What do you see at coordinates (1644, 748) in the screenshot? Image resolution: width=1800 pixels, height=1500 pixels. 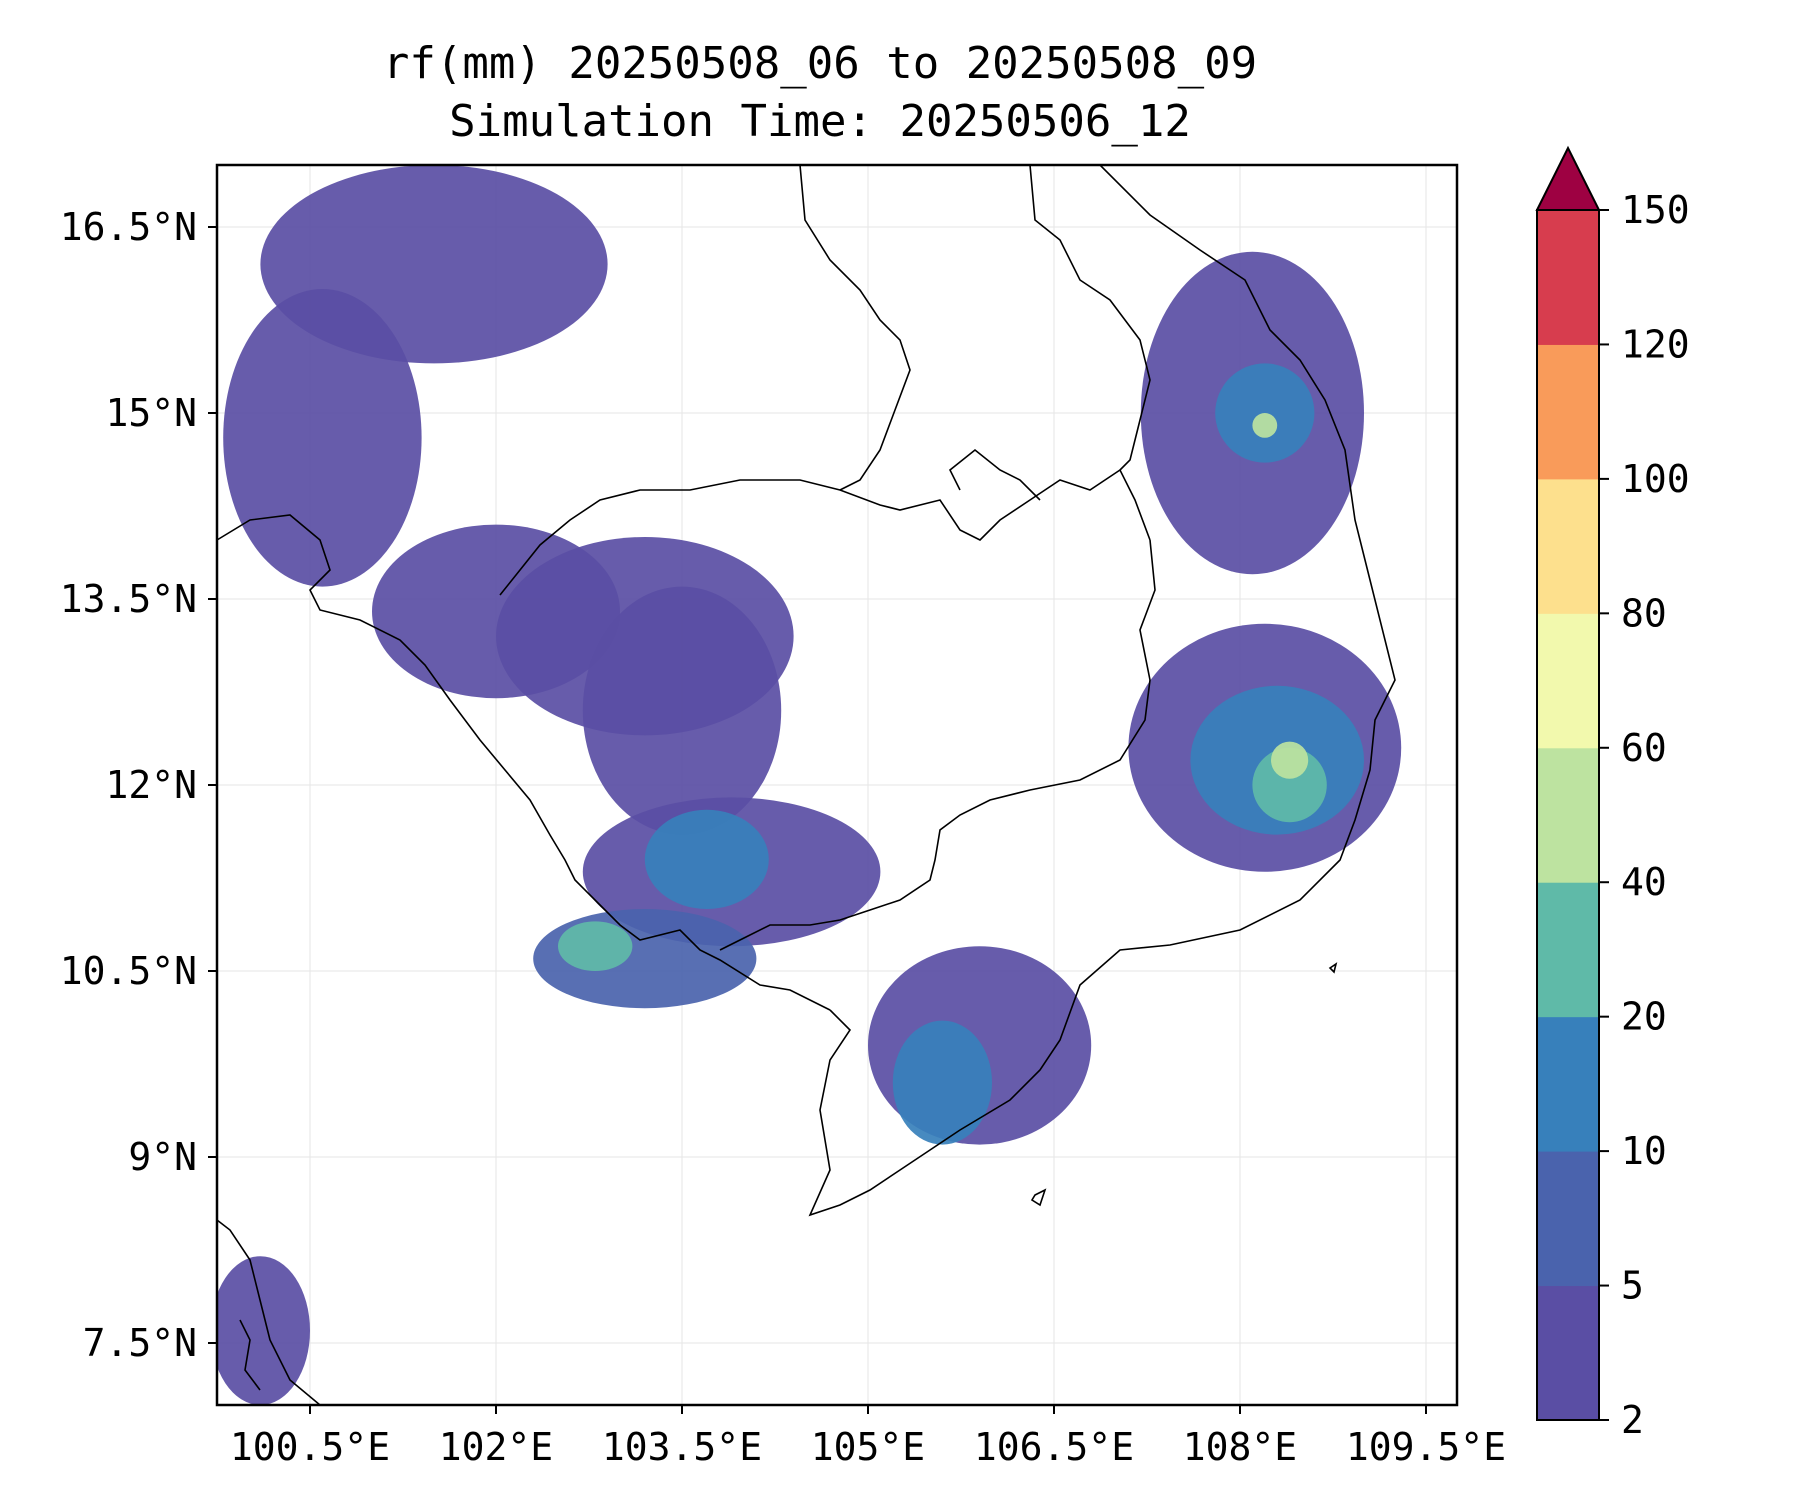 I see `colorbar-tick-label: 60` at bounding box center [1644, 748].